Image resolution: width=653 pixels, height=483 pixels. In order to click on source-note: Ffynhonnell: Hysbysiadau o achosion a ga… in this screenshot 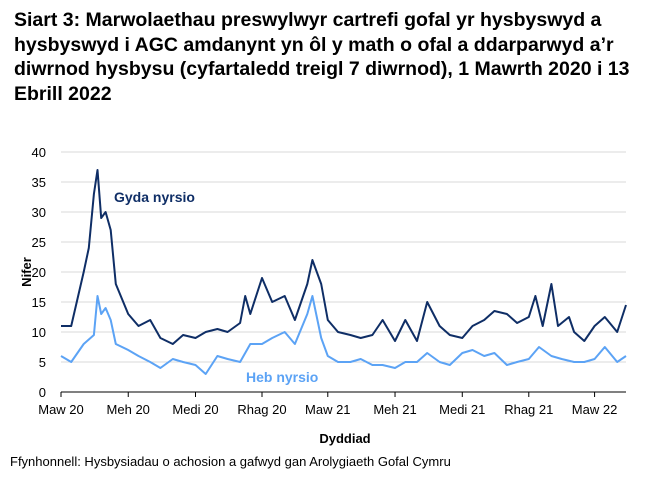, I will do `click(230, 461)`.